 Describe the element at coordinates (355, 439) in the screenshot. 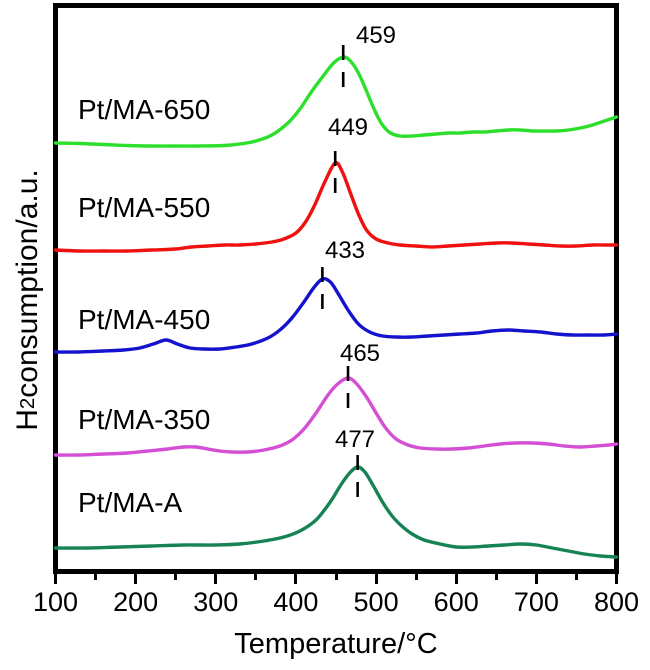

I see `peak-temp-label-477: 477` at that location.